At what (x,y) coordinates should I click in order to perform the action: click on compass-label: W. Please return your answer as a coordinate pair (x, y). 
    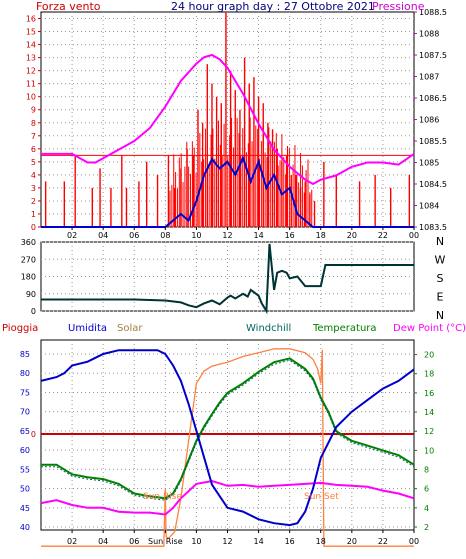
    Looking at the image, I should click on (440, 260).